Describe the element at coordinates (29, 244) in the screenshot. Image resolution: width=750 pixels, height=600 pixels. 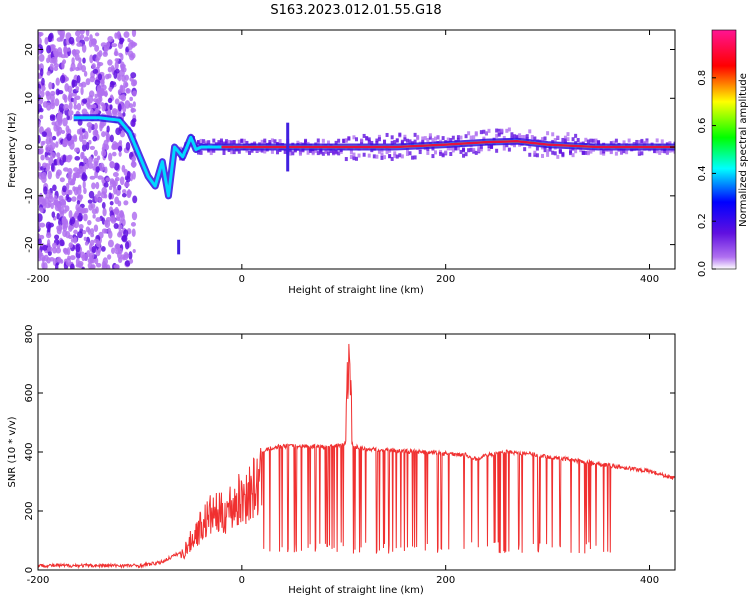
I see `spectrogram-ytick-label: -20` at that location.